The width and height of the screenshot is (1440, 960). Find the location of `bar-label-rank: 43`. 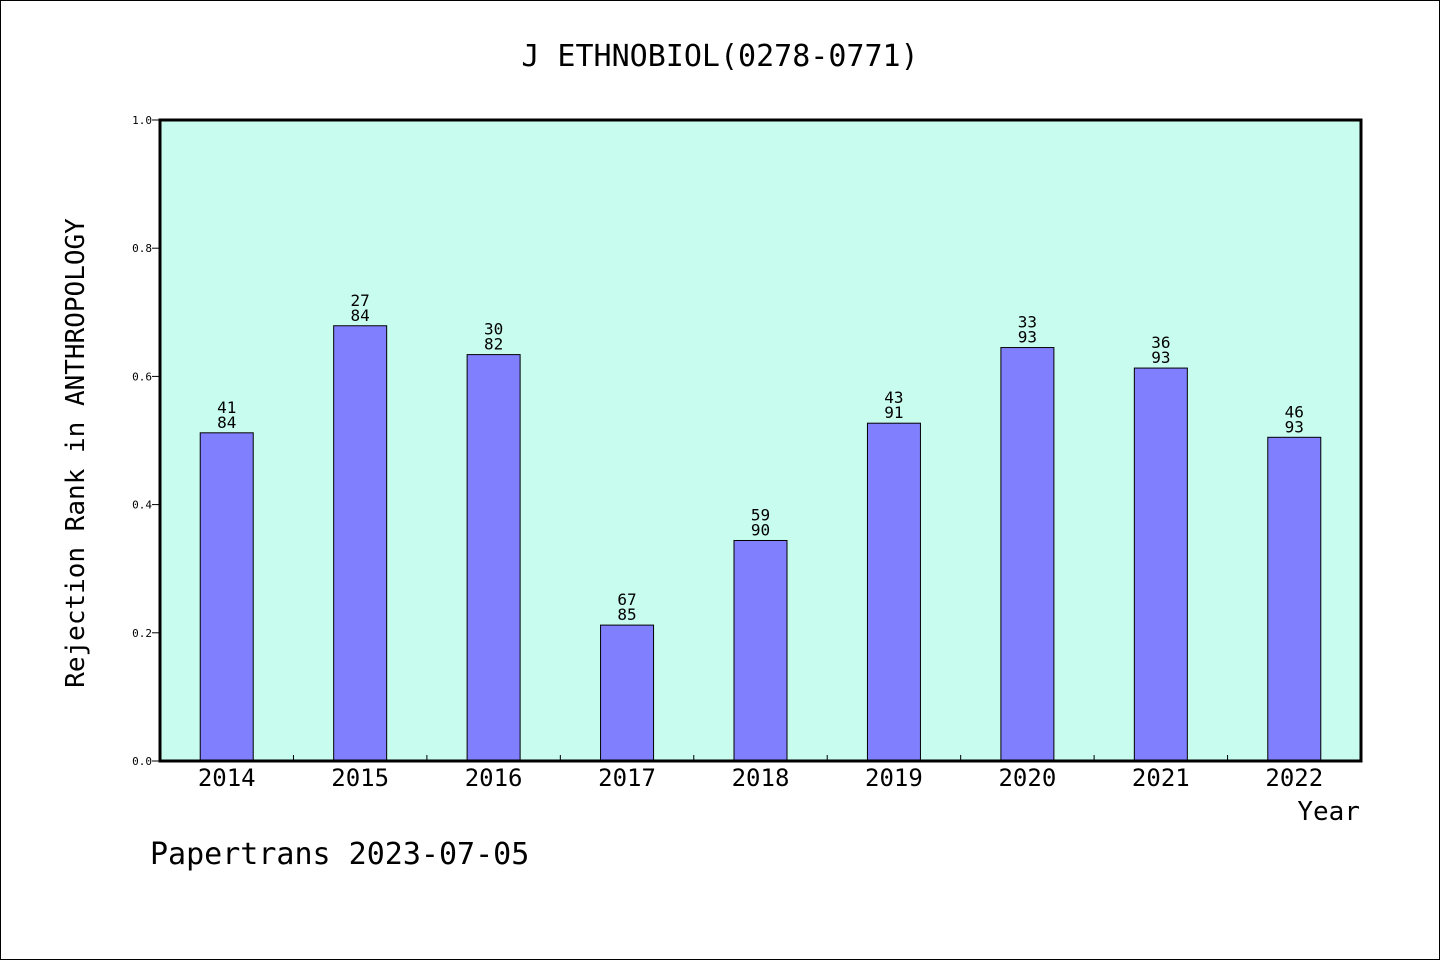

bar-label-rank: 43 is located at coordinates (893, 397).